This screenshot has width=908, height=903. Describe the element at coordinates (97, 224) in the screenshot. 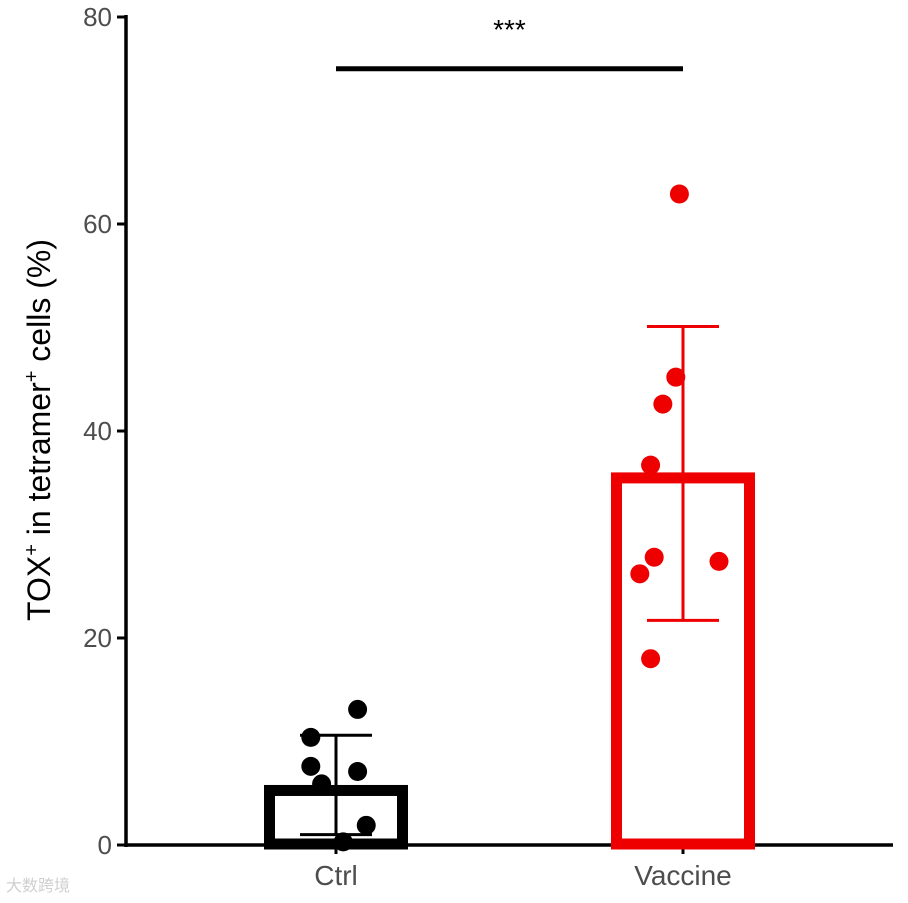

I see `y-tick-label: 60` at that location.